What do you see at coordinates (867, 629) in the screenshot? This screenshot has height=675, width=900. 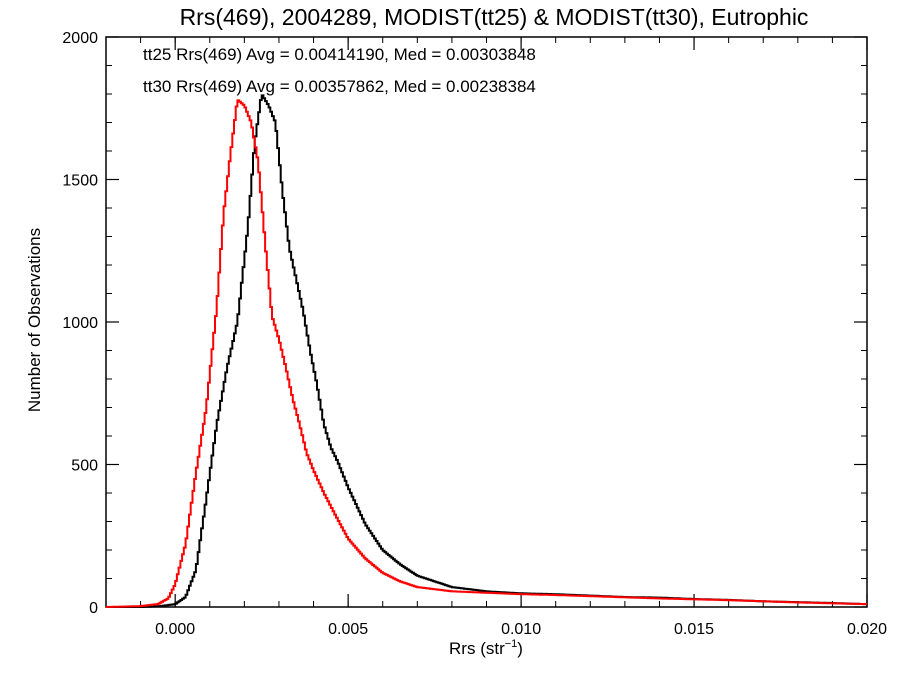 I see `x-tick-label: 0.020` at bounding box center [867, 629].